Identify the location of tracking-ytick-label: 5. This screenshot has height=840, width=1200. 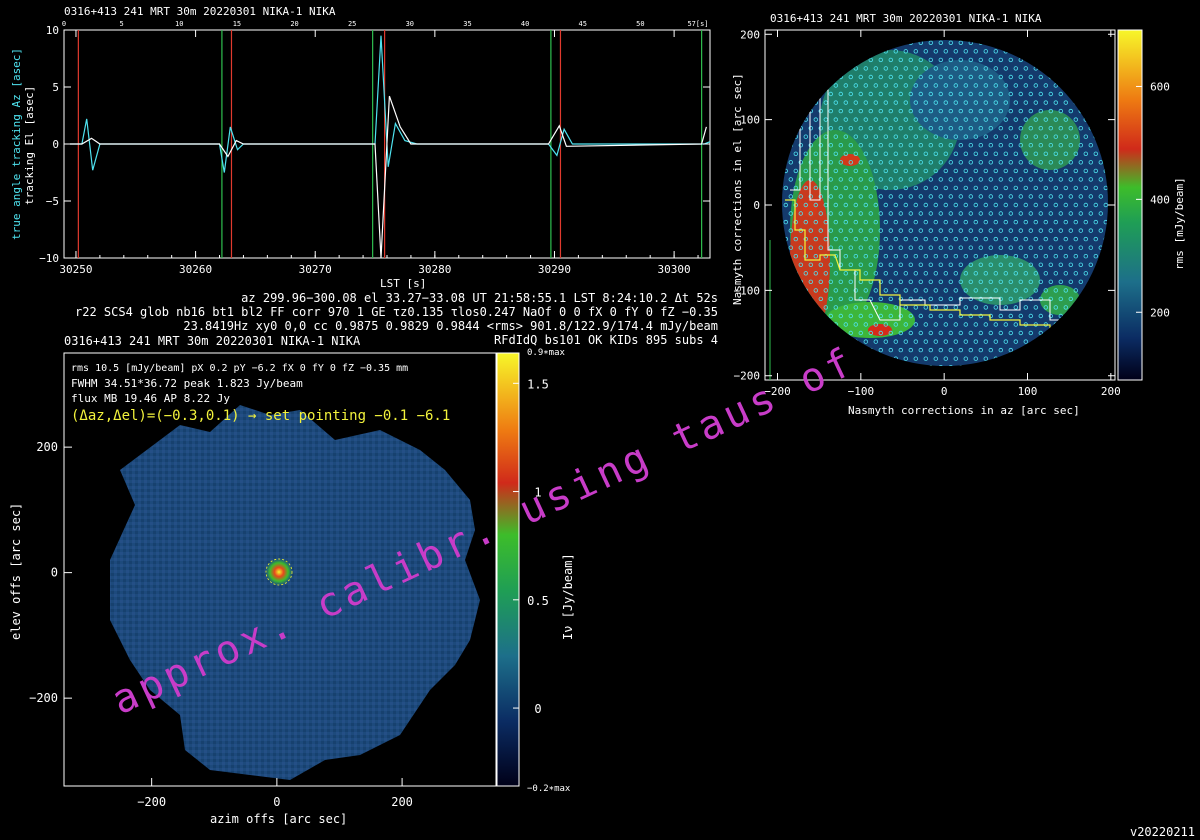
(55, 87).